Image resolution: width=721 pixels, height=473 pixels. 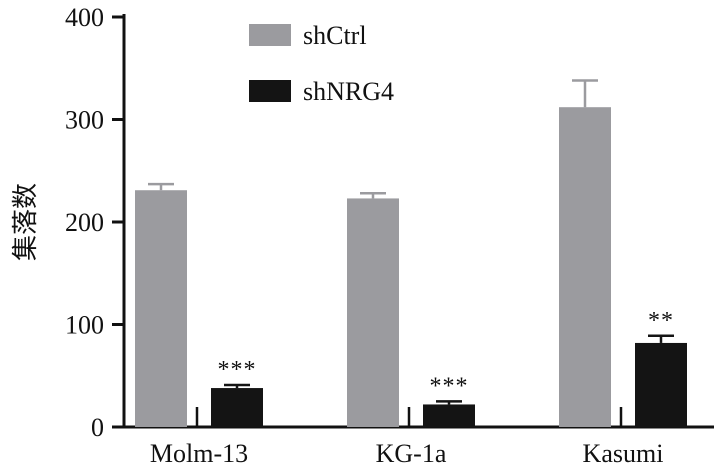 What do you see at coordinates (84, 120) in the screenshot?
I see `y-tick-label: 300` at bounding box center [84, 120].